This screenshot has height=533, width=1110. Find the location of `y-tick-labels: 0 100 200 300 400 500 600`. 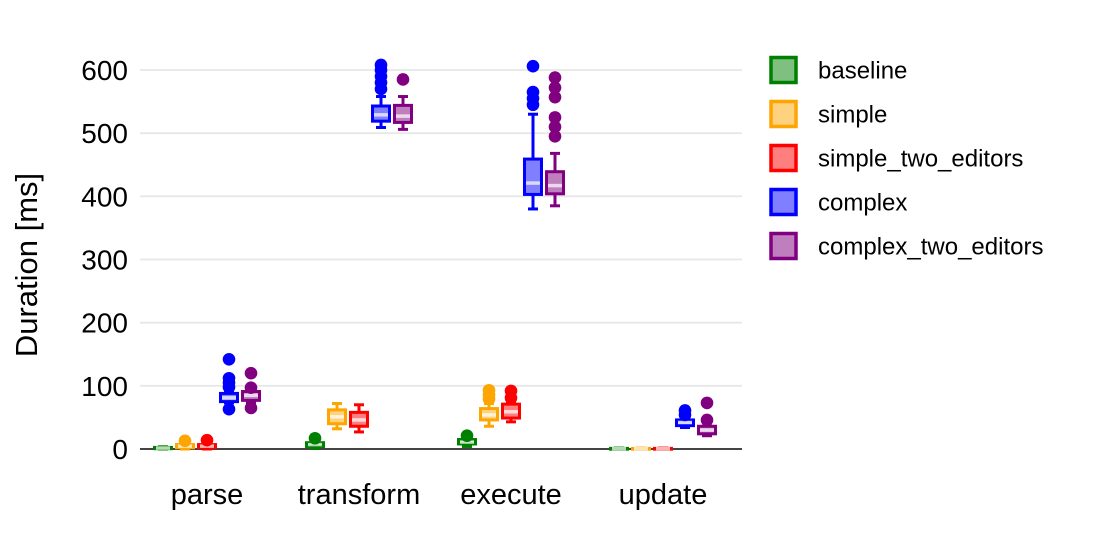

y-tick-labels: 0 100 200 300 400 500 600 is located at coordinates (104, 260).